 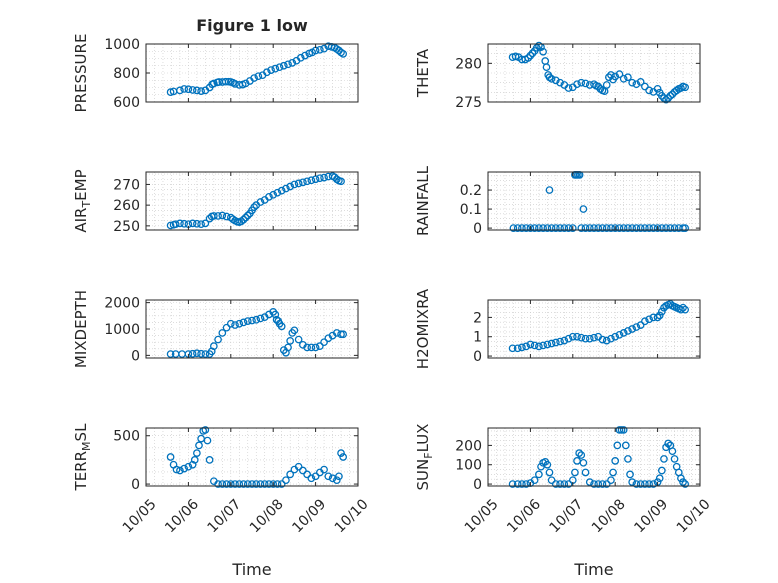 What do you see at coordinates (557, 76) in the screenshot?
I see `subplot-theta: 275 280 THETA` at bounding box center [557, 76].